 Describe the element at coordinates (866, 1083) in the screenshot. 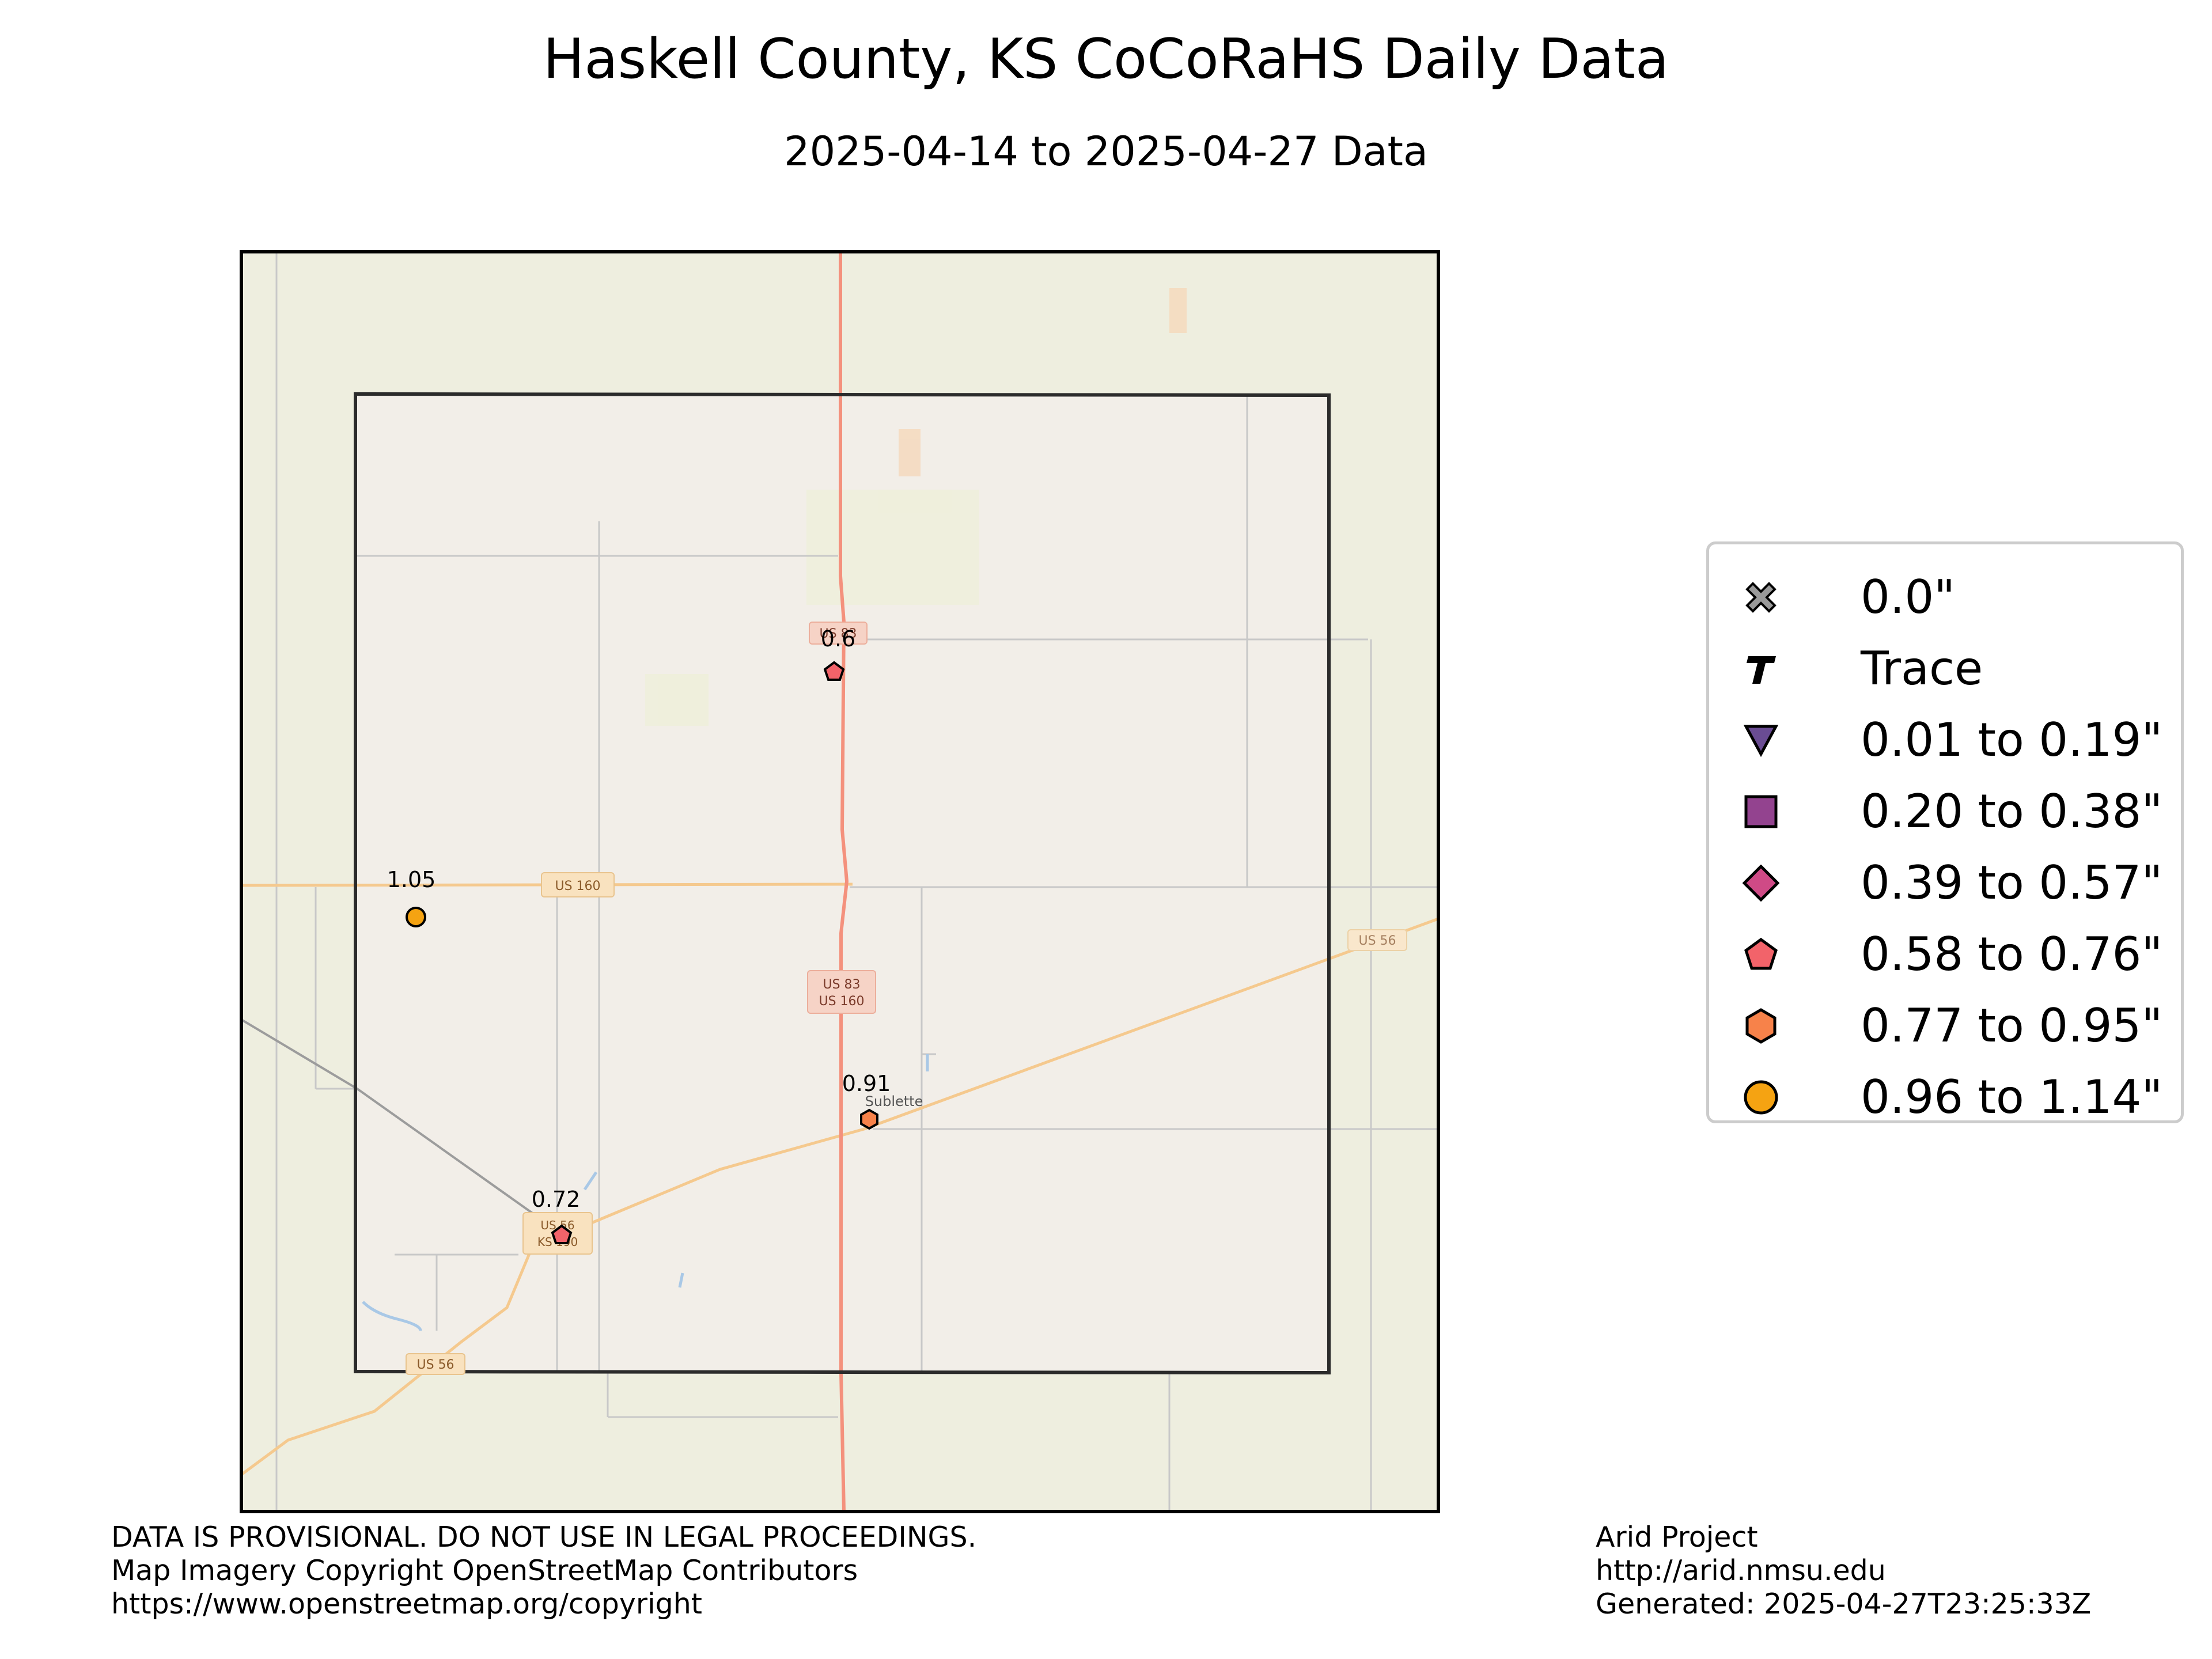

I see `station-value-label: 0.91` at that location.